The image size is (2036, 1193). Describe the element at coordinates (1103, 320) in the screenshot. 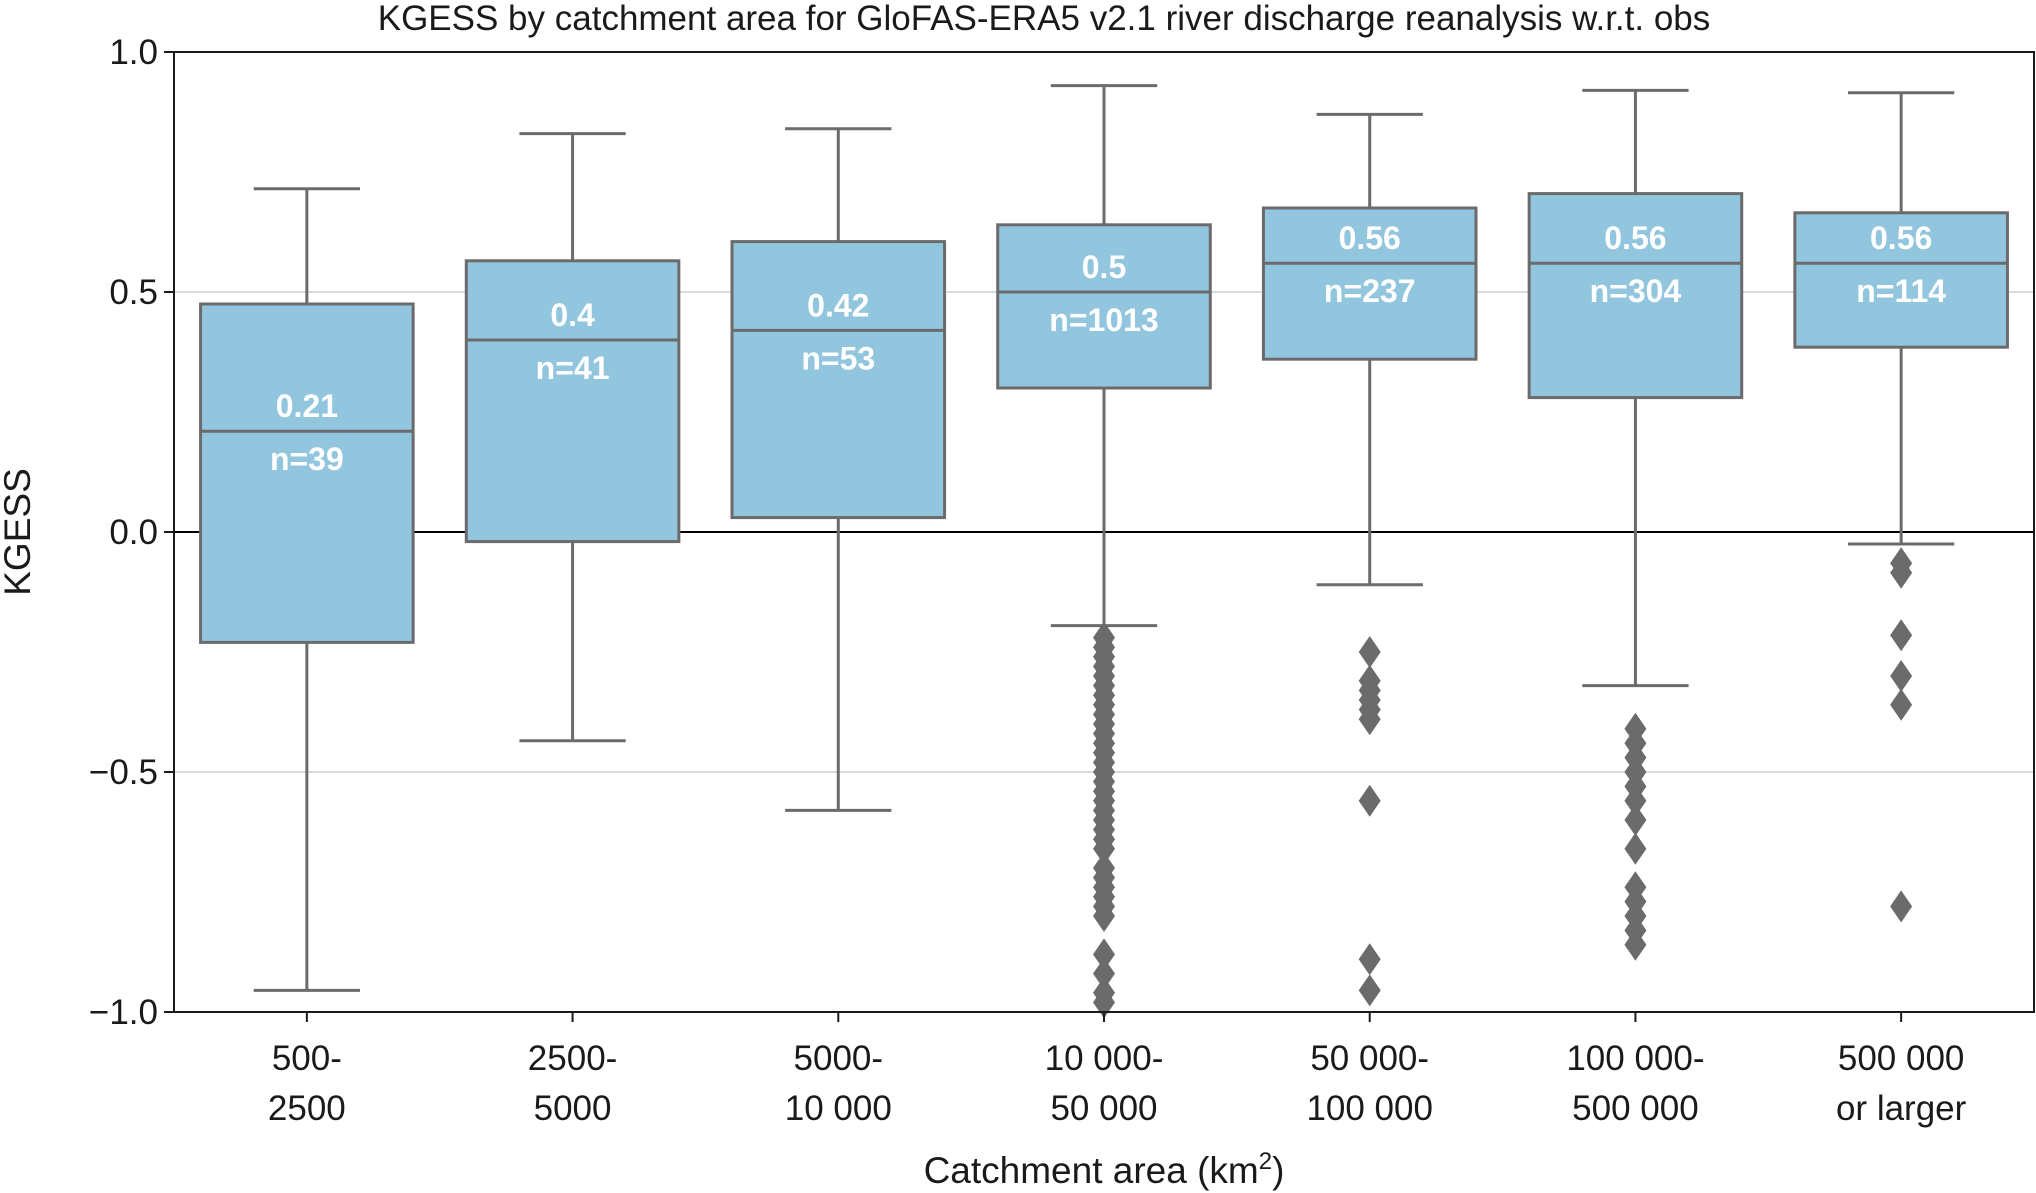

I see `sample-count-label: n=1013` at that location.